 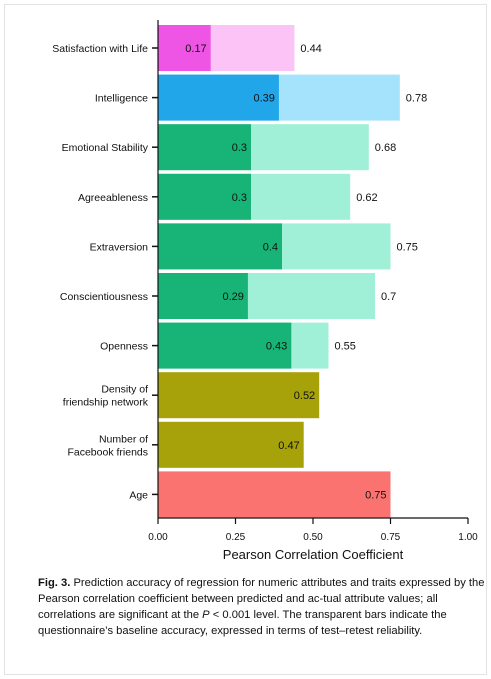 What do you see at coordinates (276, 347) in the screenshot?
I see `prediction-value-label: 0.43` at bounding box center [276, 347].